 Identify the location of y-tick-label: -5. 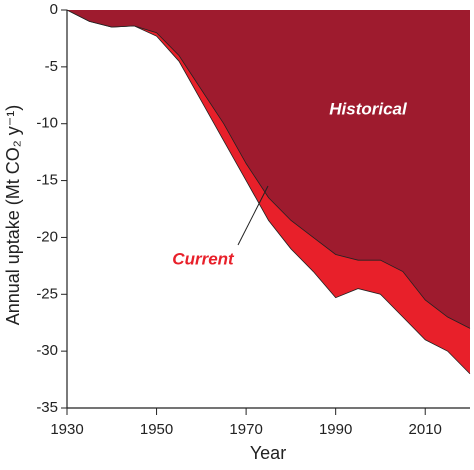
(51, 66).